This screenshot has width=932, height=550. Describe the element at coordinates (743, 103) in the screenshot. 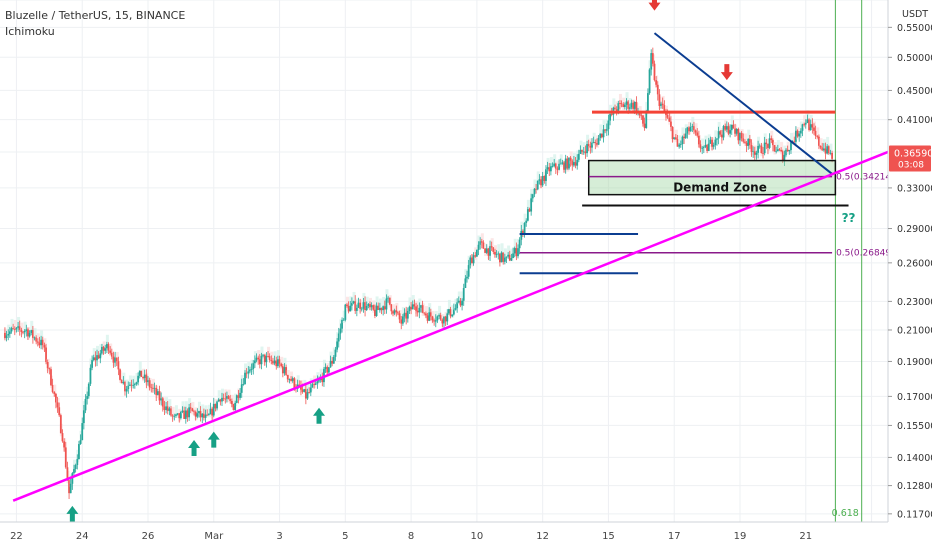

I see `wedge-trend-line` at that location.